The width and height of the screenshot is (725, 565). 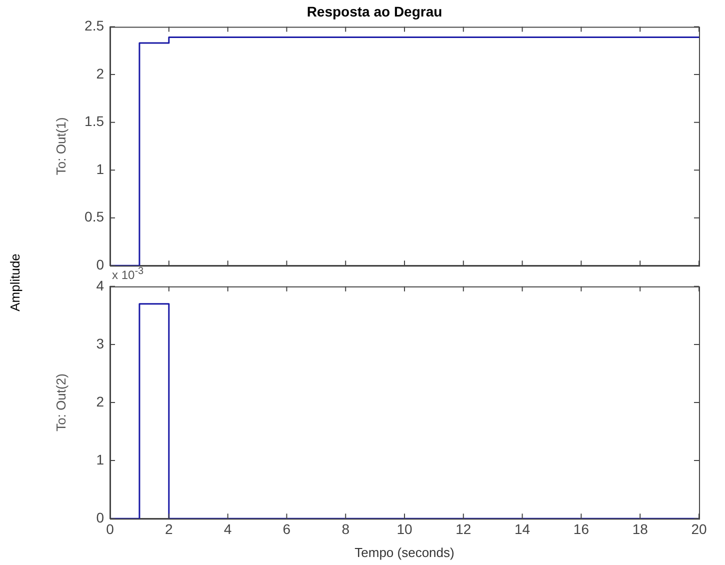 What do you see at coordinates (464, 528) in the screenshot?
I see `x-tick-label: 12` at bounding box center [464, 528].